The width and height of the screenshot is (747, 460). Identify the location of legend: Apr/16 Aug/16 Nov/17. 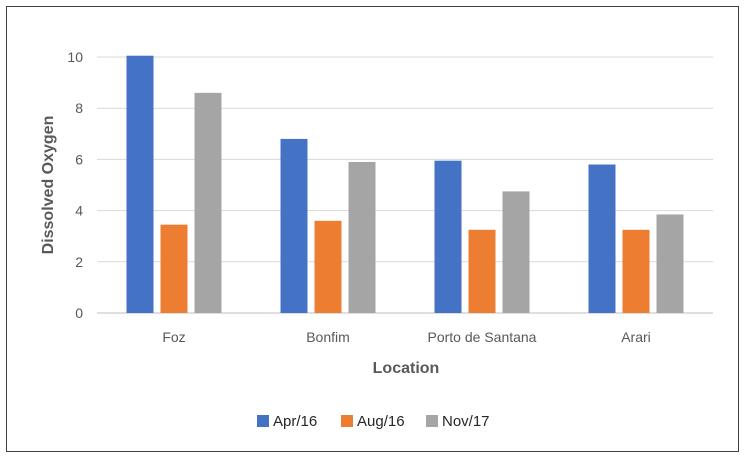
(373, 421).